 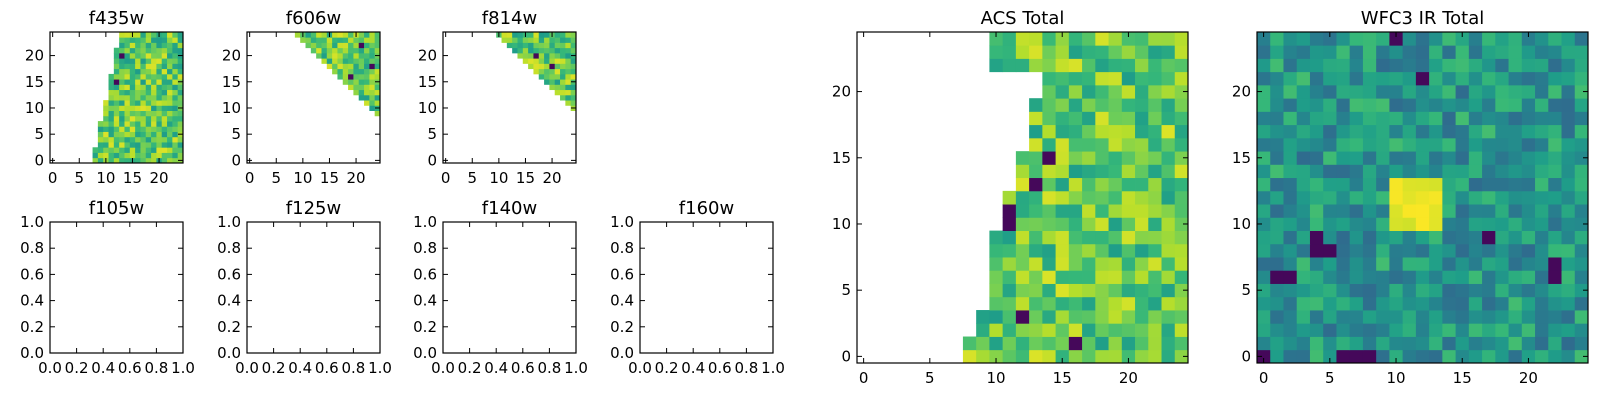 I want to click on x-tick-label: 10, so click(x=995, y=378).